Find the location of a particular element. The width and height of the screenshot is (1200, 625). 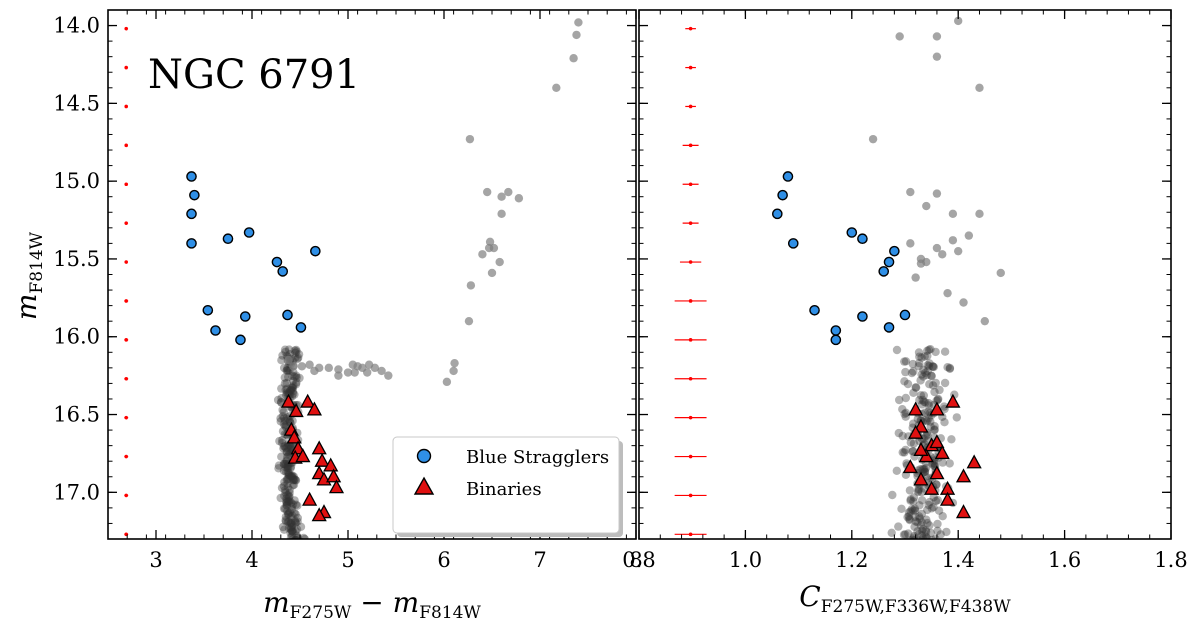

right-x-tick-label: 1.6 is located at coordinates (1064, 560).